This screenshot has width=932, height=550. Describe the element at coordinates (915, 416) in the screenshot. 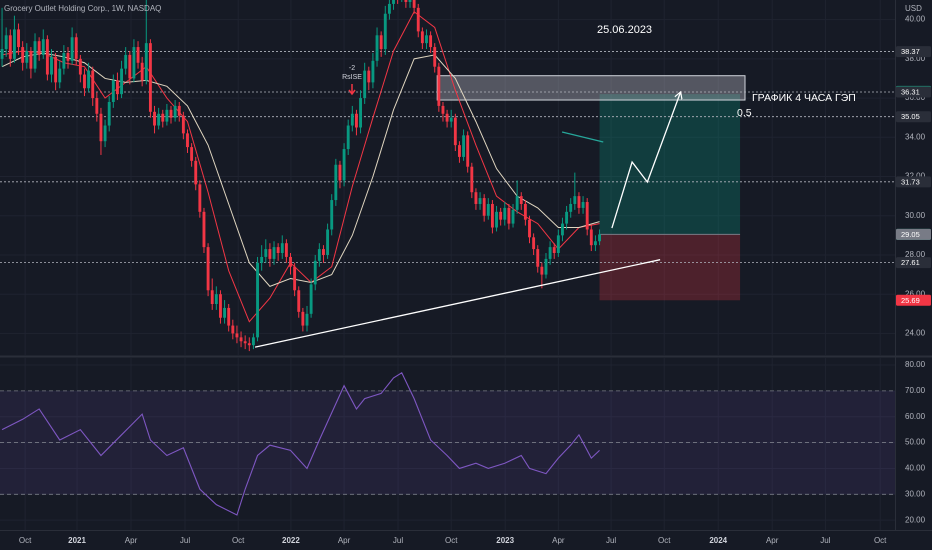

I see `y-tick-label: 60.00` at that location.